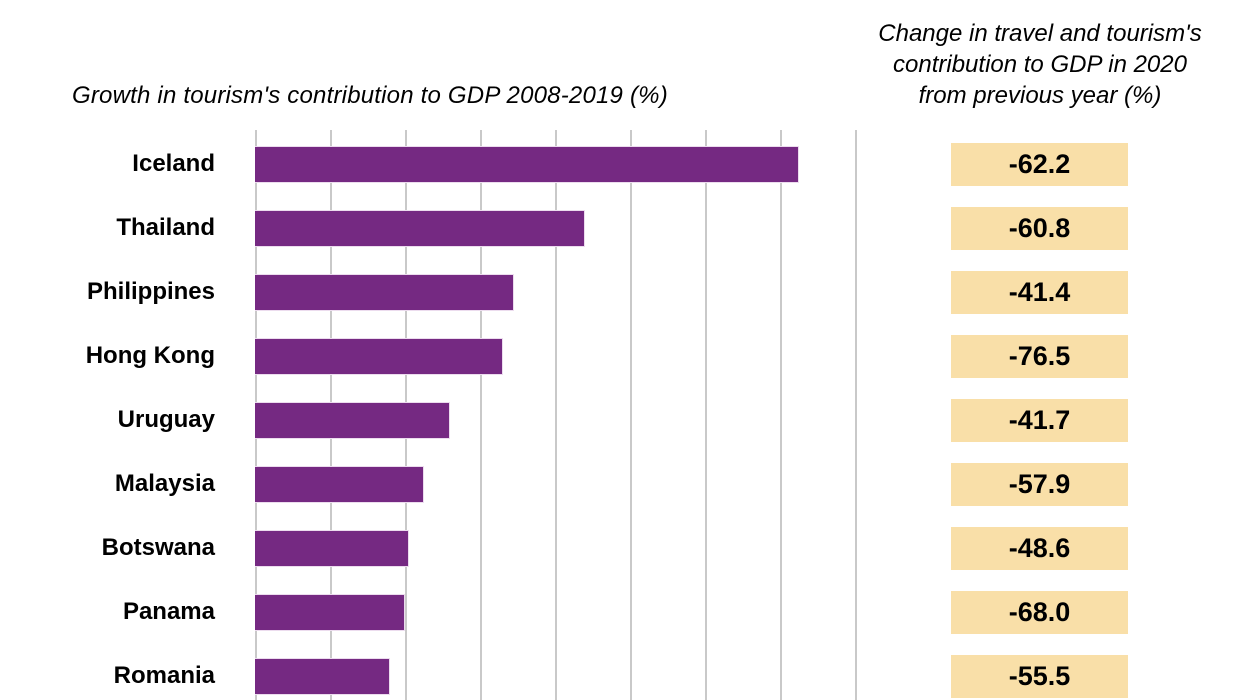  I want to click on country-label: Thailand, so click(165, 227).